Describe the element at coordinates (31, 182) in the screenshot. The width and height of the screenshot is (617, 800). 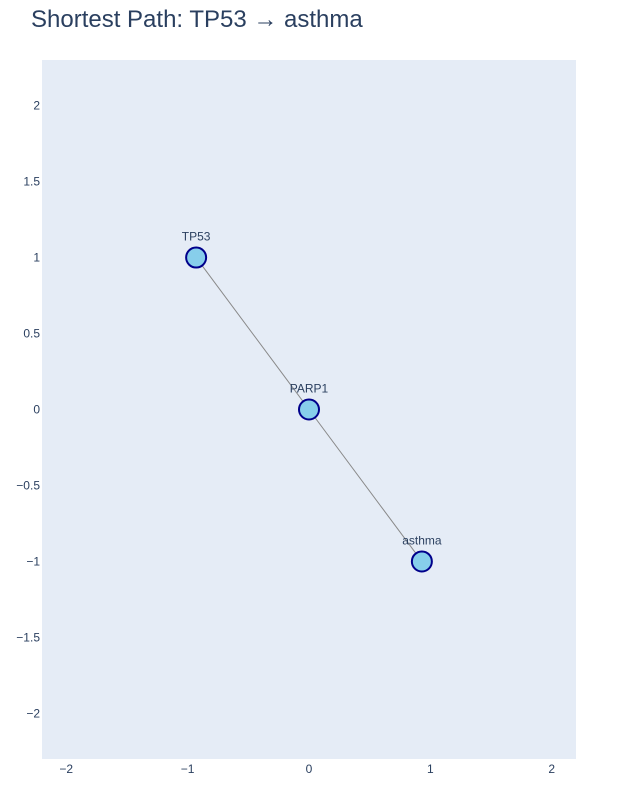
I see `y-tick-label: 1.5` at that location.